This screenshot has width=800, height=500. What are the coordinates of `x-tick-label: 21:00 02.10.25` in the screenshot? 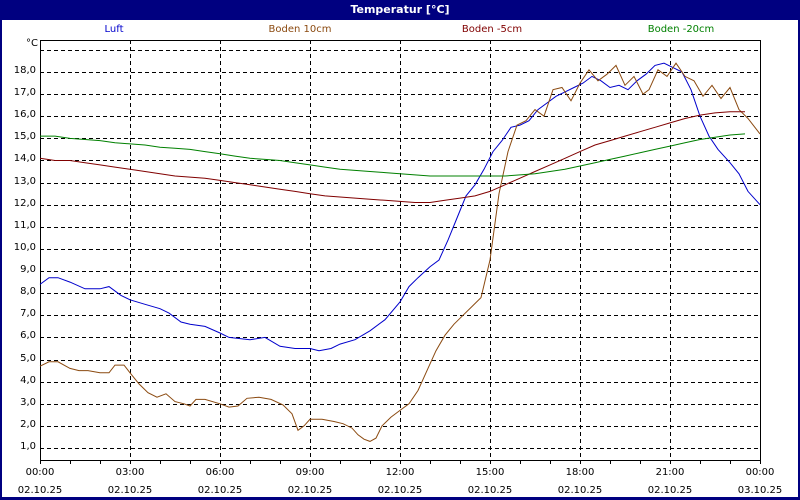 It's located at (670, 481).